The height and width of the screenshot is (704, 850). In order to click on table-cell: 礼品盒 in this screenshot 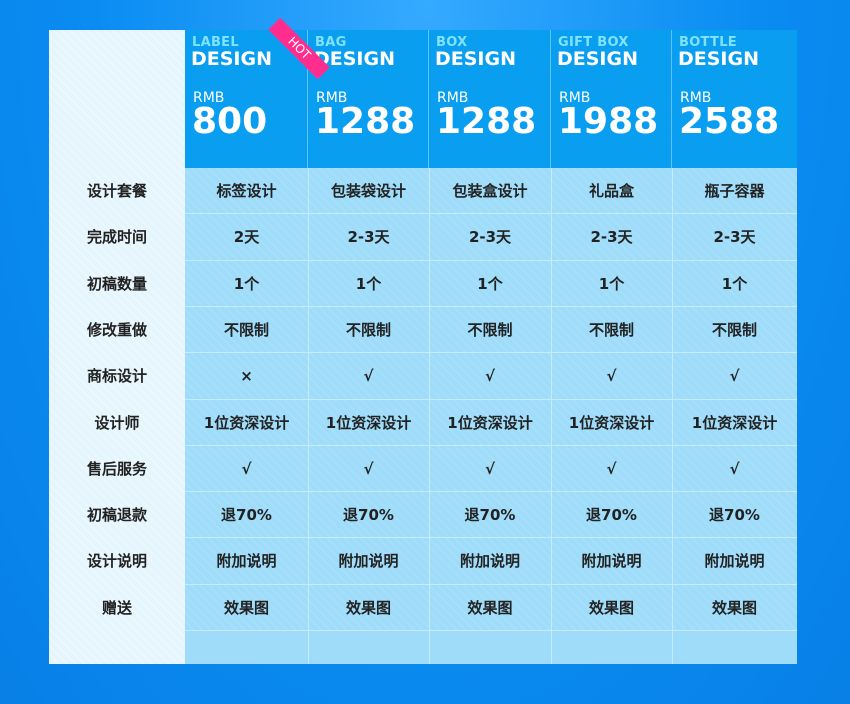, I will do `click(611, 191)`.